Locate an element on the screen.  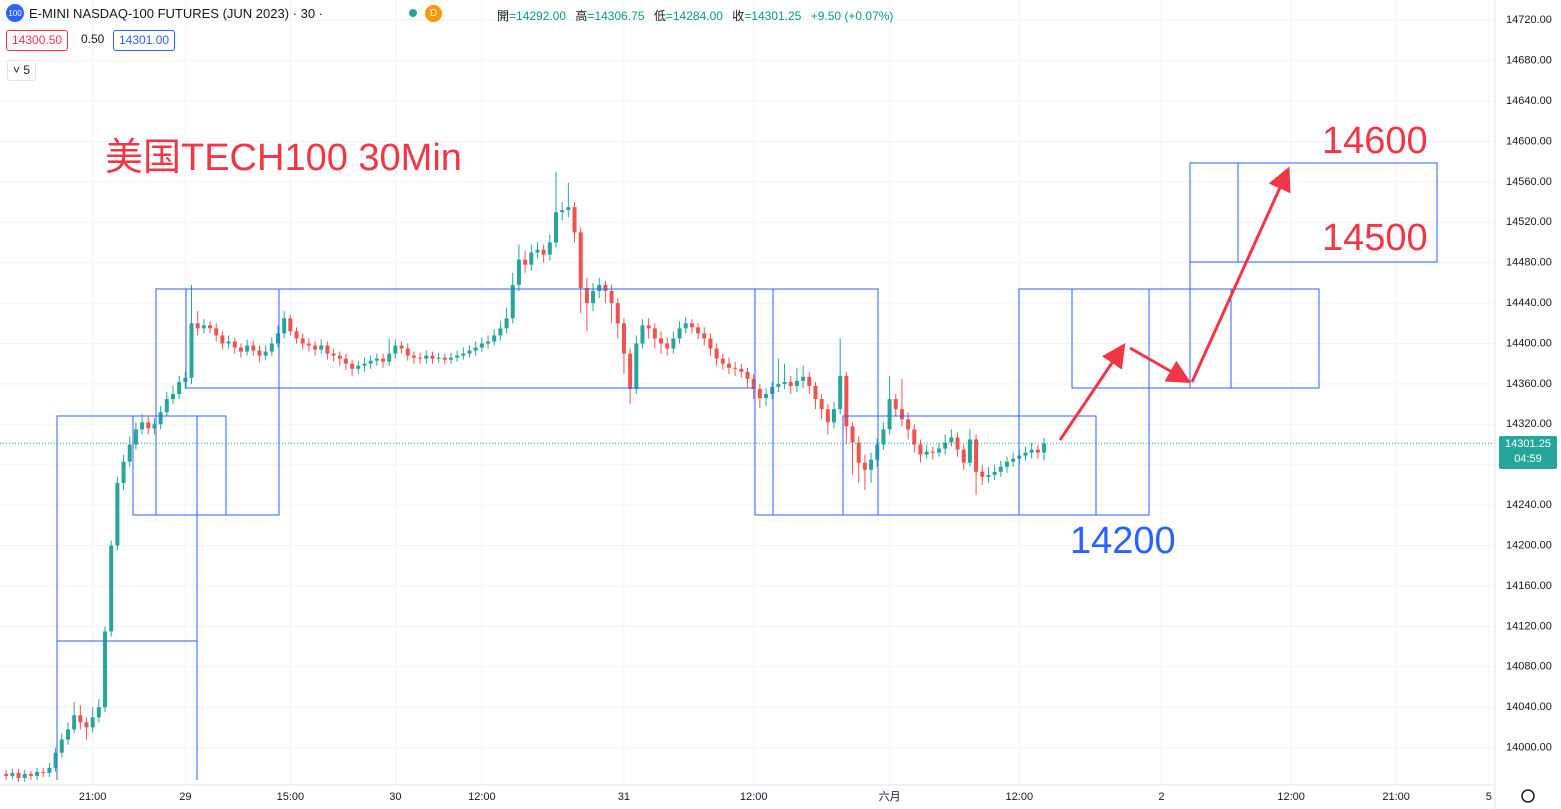
spread: 0.50 is located at coordinates (93, 39).